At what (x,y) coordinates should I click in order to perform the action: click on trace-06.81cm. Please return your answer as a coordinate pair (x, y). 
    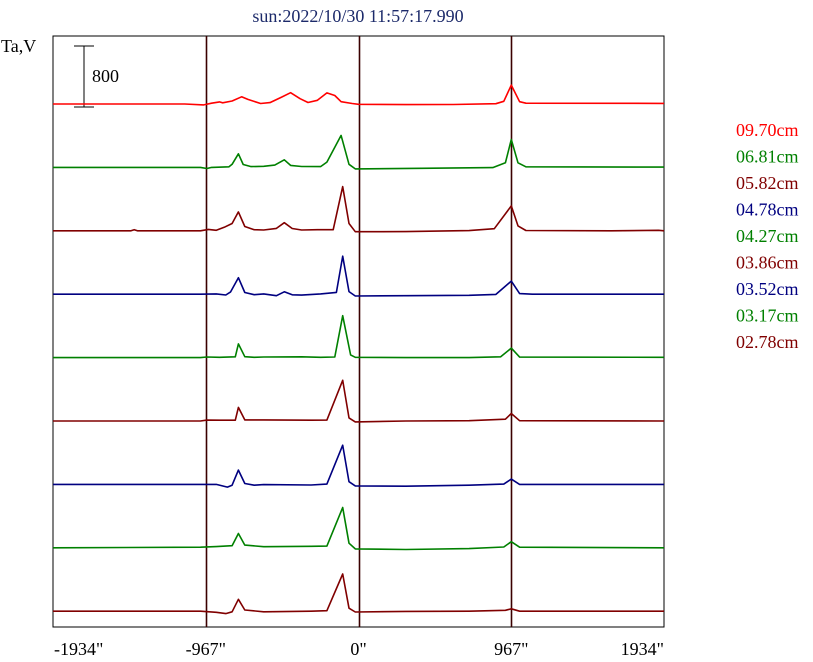
    Looking at the image, I should click on (359, 152).